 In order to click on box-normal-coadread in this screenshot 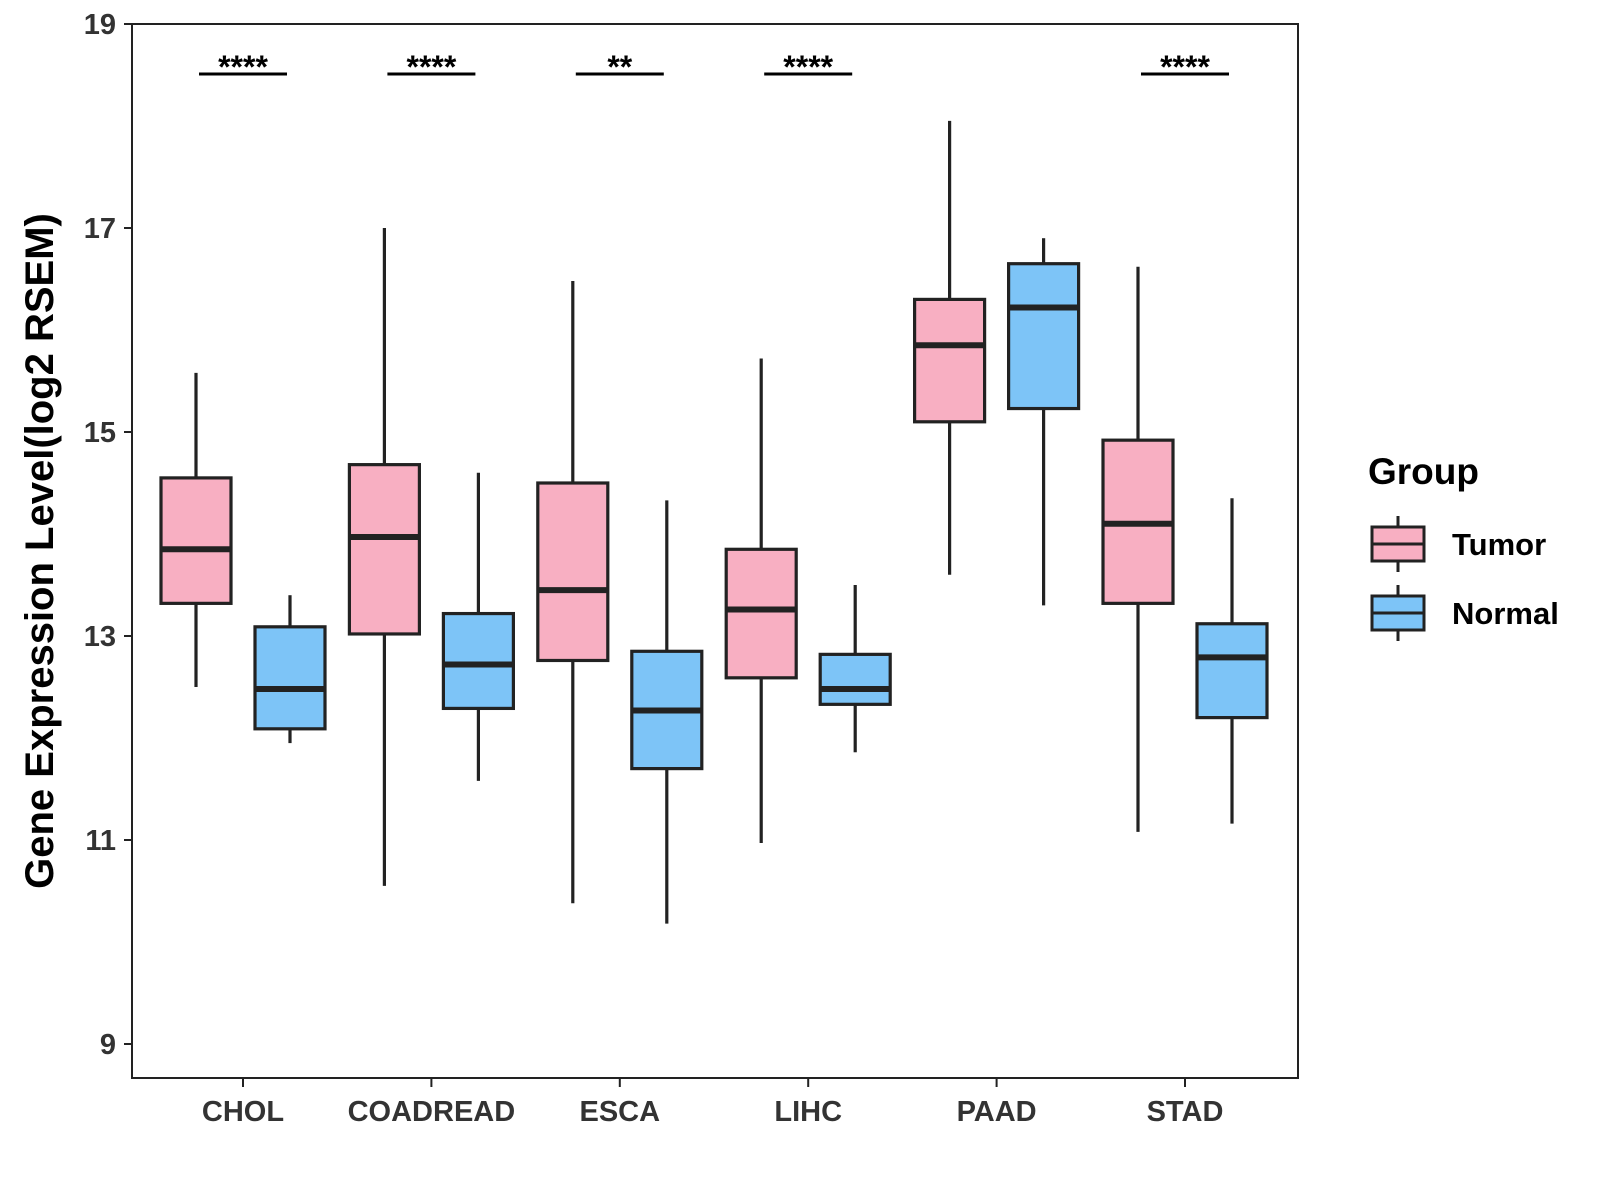, I will do `click(478, 626)`.